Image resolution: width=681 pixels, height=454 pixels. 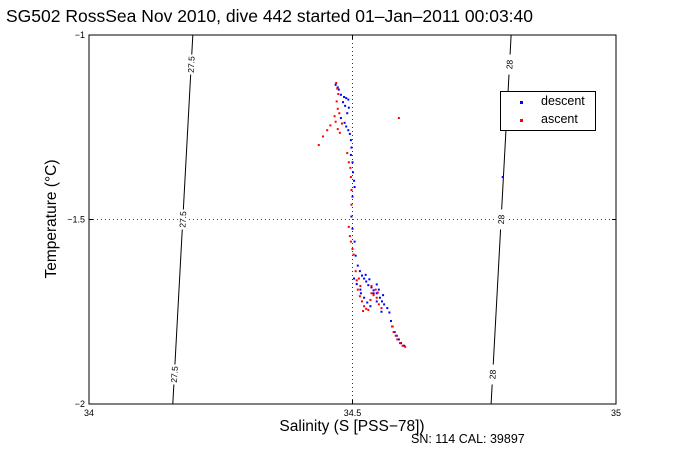 I want to click on x-axis-label: Salinity (S [PSS−78]), so click(x=352, y=426).